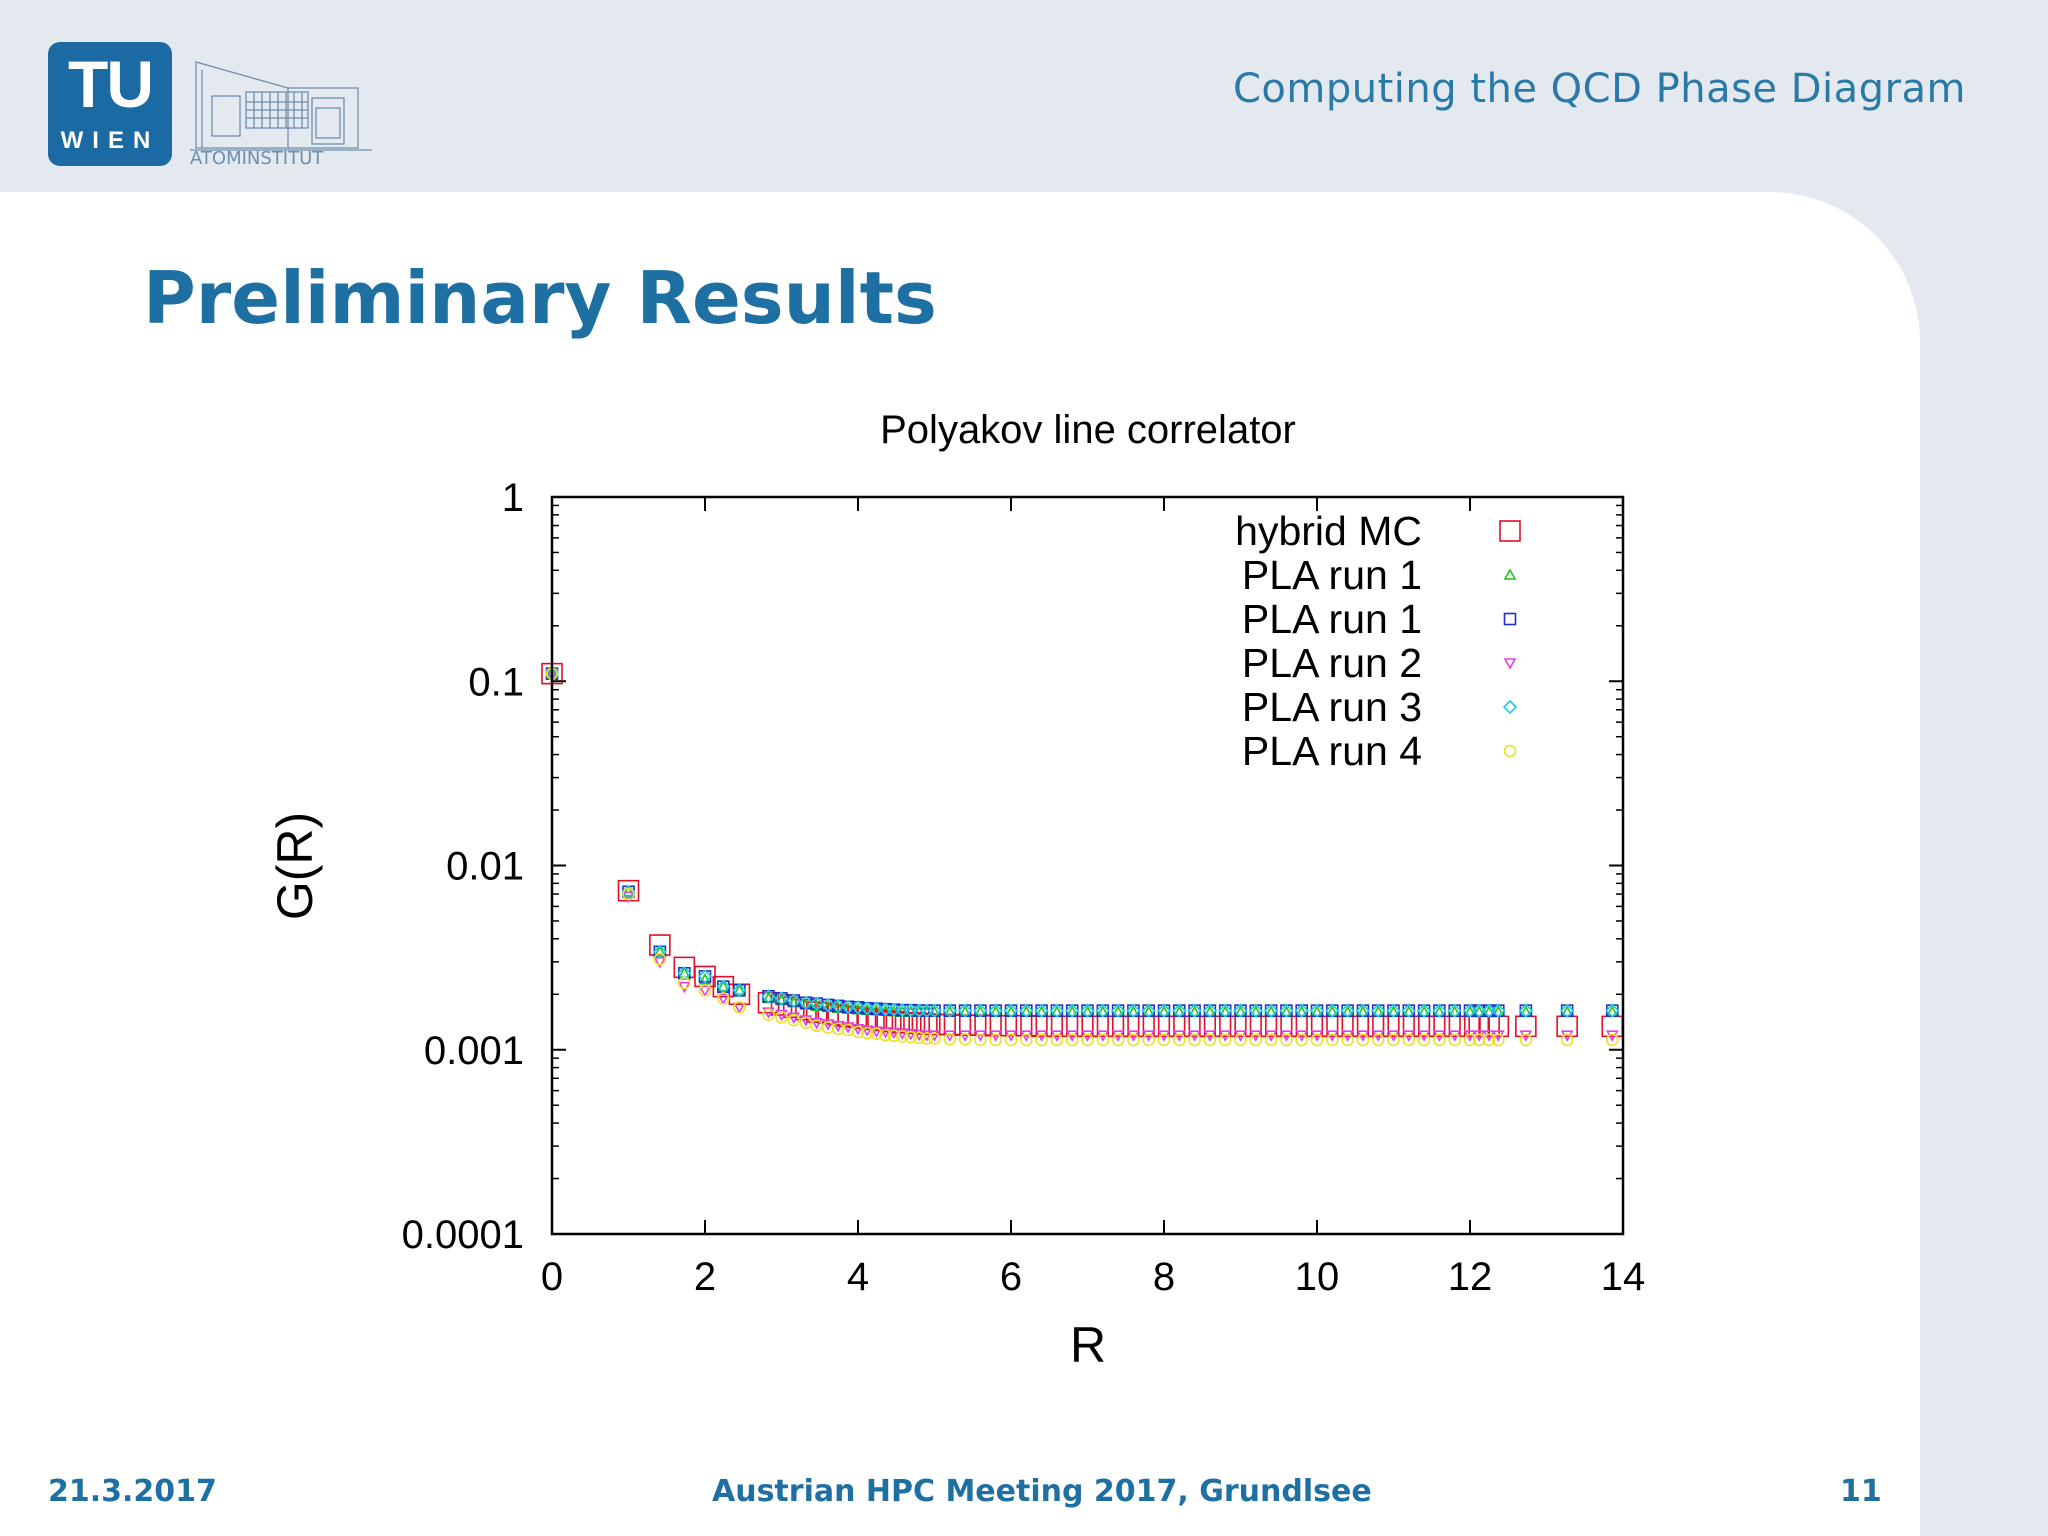 This screenshot has height=1536, width=2048. What do you see at coordinates (1470, 1277) in the screenshot?
I see `x-tick-label: 12` at bounding box center [1470, 1277].